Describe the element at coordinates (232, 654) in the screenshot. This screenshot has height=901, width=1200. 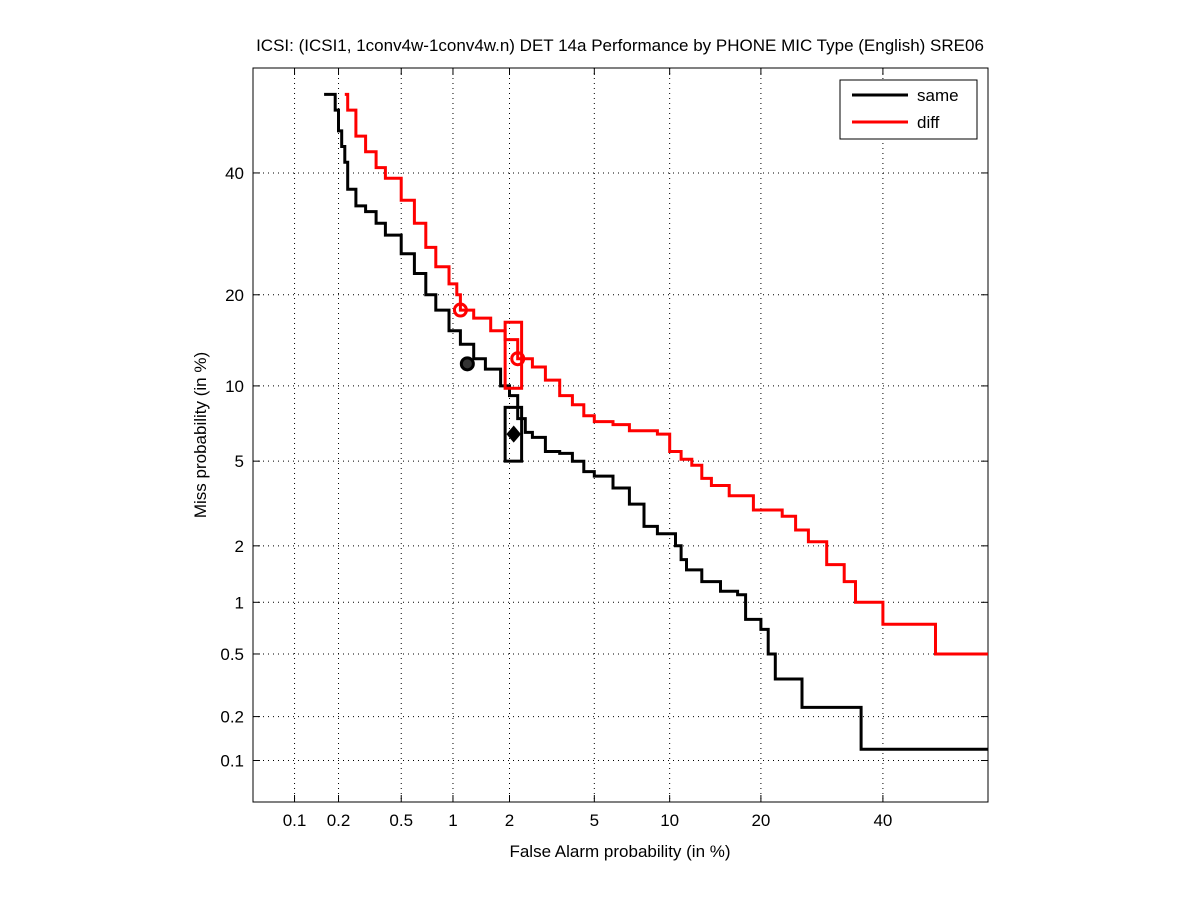
I see `y-tick-label: 0.5` at that location.